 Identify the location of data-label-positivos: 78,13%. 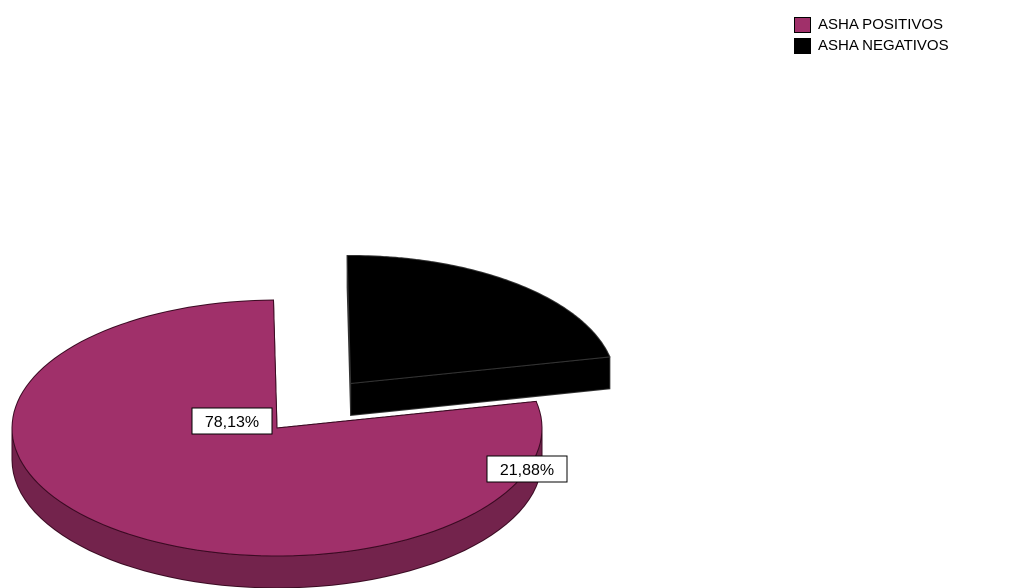
(232, 421).